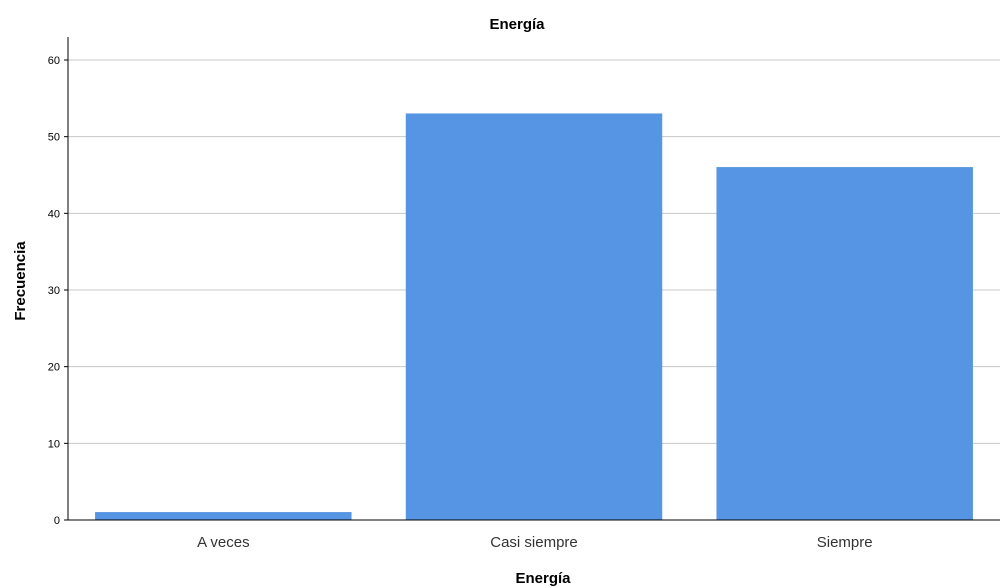 The image size is (1001, 588). Describe the element at coordinates (20, 281) in the screenshot. I see `y-axis-label: Frecuencia` at that location.